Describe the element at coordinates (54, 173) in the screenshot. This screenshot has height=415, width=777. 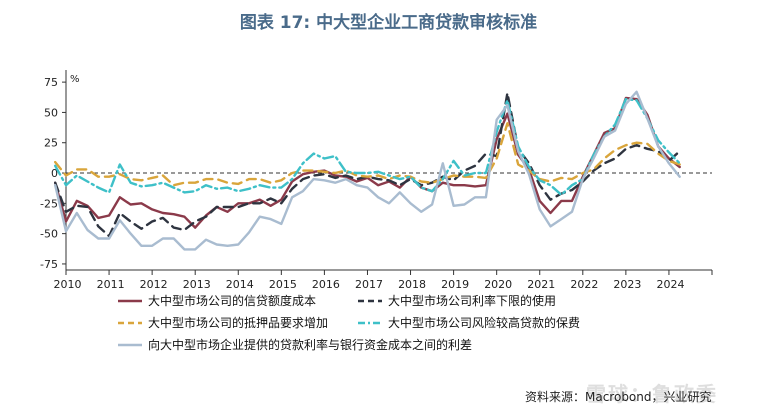
I see `y-tick-label: 0` at that location.